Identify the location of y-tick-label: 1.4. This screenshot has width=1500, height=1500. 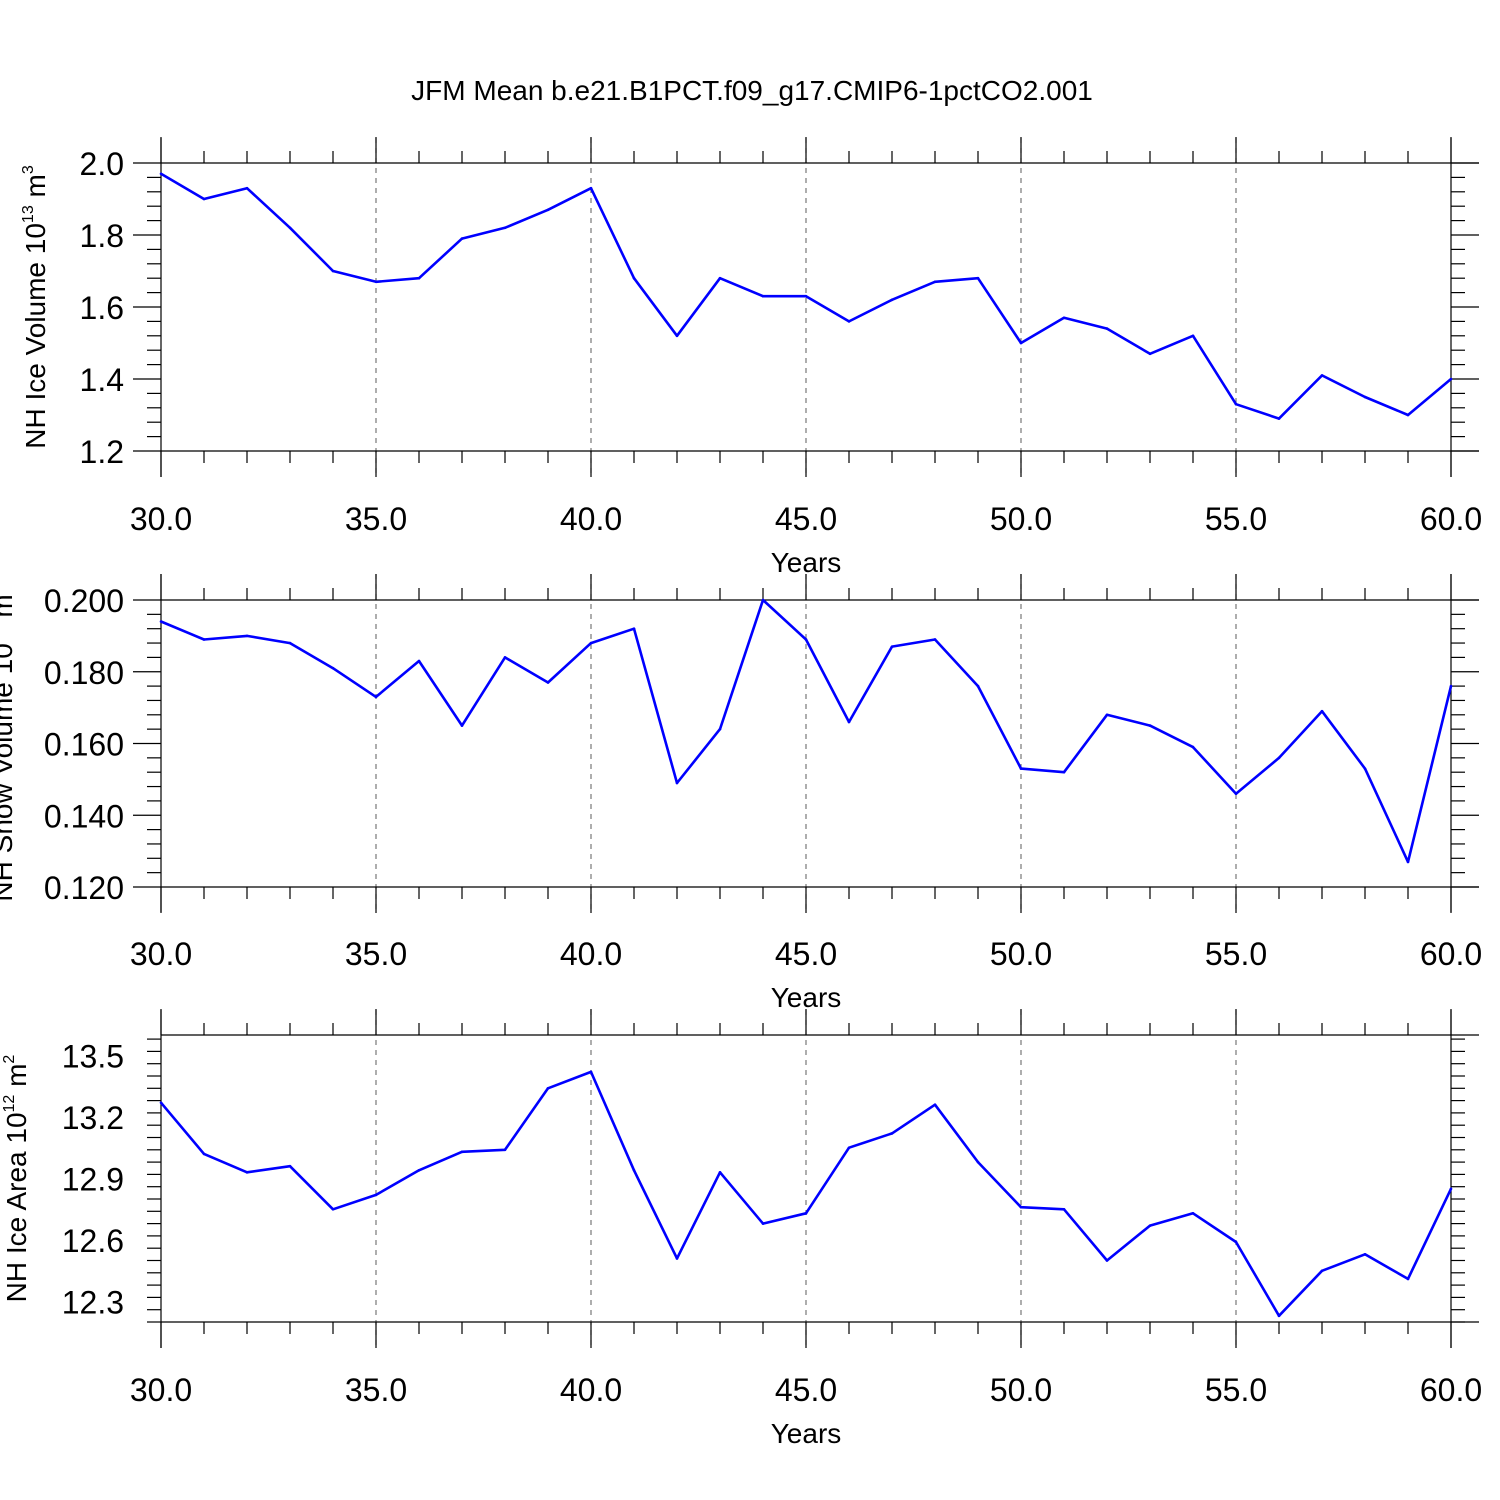
(102, 380).